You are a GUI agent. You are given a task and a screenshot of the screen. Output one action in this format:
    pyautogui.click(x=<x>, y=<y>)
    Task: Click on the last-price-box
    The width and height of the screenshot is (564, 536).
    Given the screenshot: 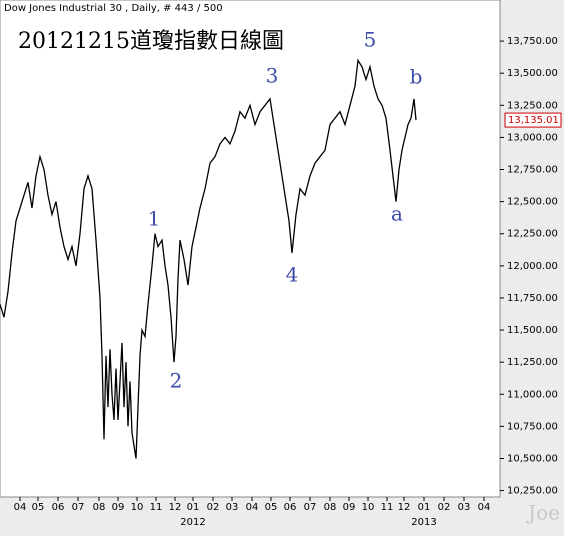 What is the action you would take?
    pyautogui.click(x=533, y=120)
    